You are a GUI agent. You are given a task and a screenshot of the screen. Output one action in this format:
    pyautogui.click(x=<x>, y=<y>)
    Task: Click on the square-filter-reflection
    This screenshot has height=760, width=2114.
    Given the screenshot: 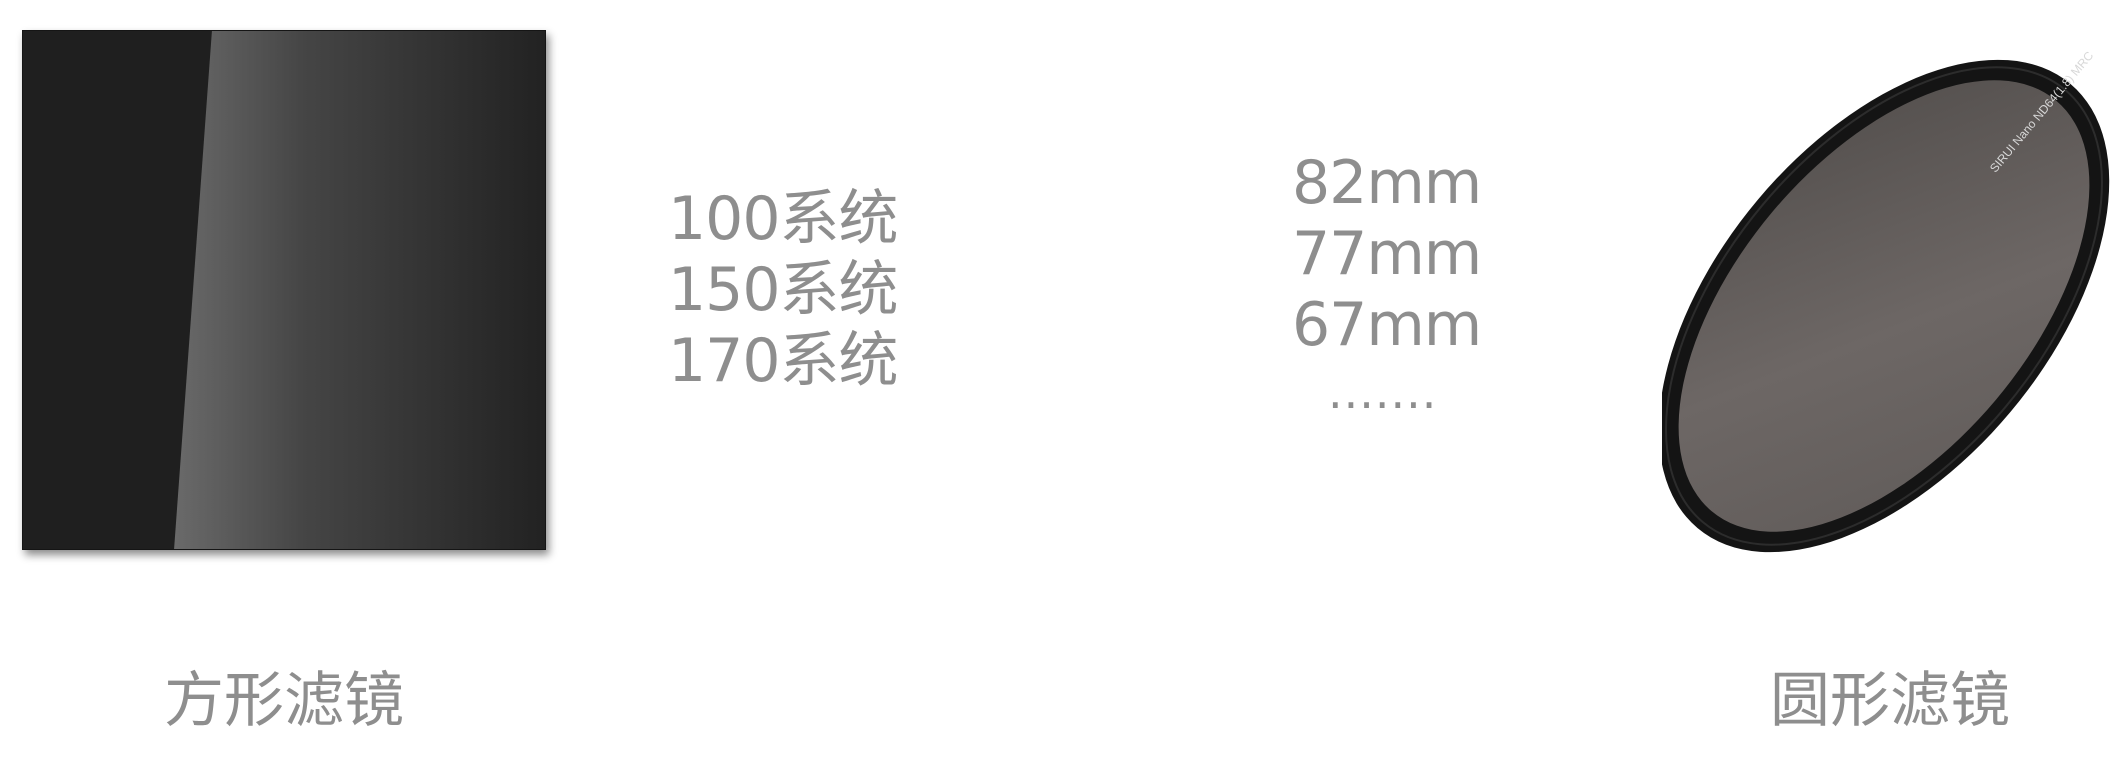 What is the action you would take?
    pyautogui.click(x=360, y=290)
    